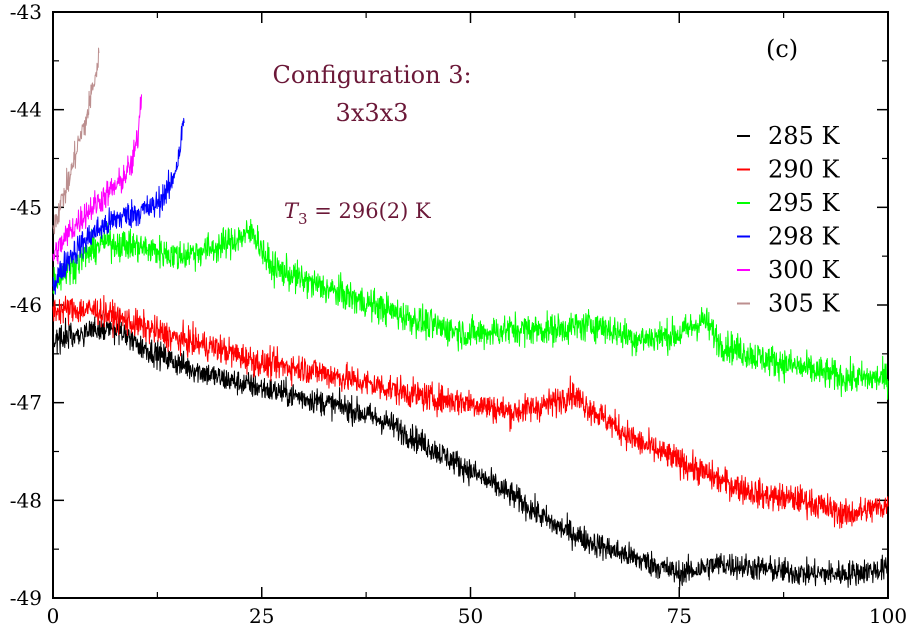 The width and height of the screenshot is (913, 632). What do you see at coordinates (261, 616) in the screenshot?
I see `x-tick-label: 25` at bounding box center [261, 616].